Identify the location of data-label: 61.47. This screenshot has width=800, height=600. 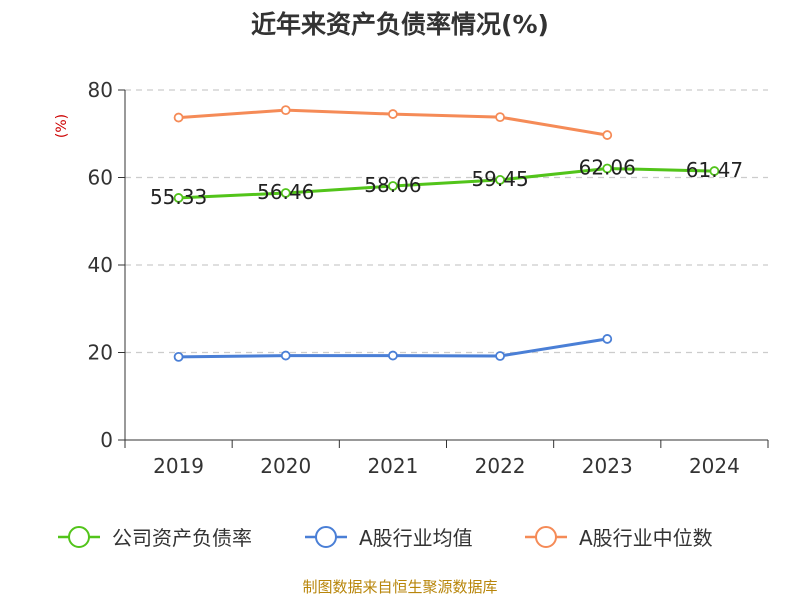
(714, 170).